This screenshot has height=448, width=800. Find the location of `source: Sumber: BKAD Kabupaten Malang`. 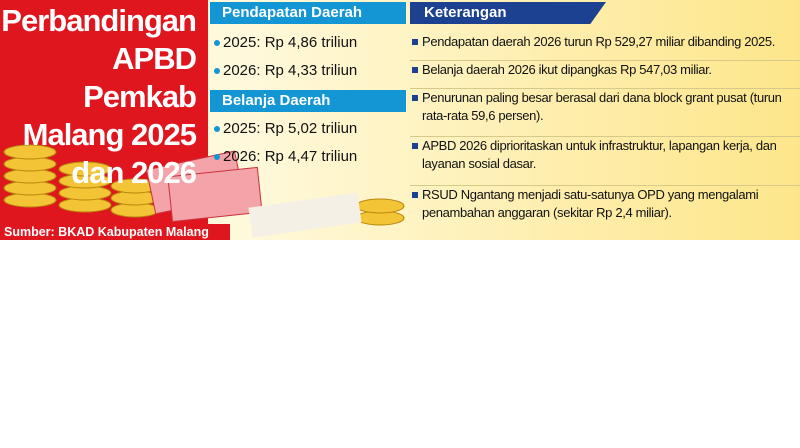

source: Sumber: BKAD Kabupaten Malang is located at coordinates (115, 232).